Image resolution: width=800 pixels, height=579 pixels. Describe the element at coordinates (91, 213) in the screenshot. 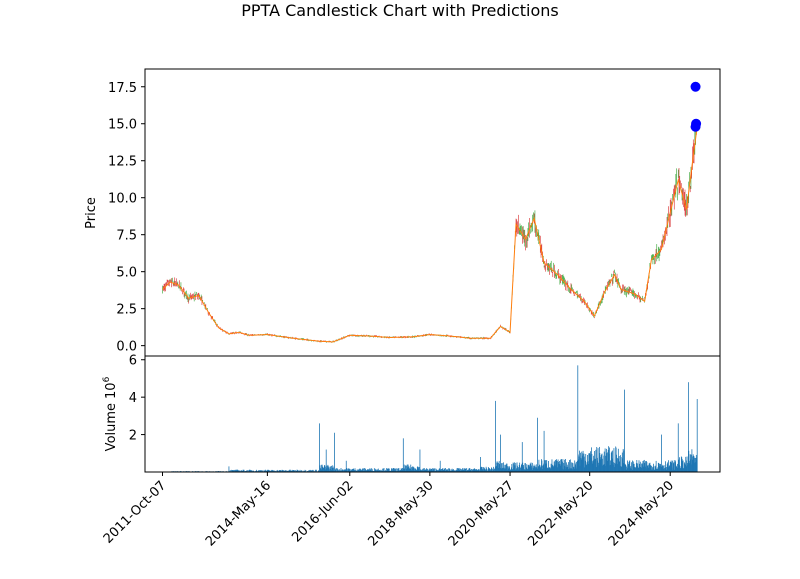

I see `price-y-label: Price` at that location.